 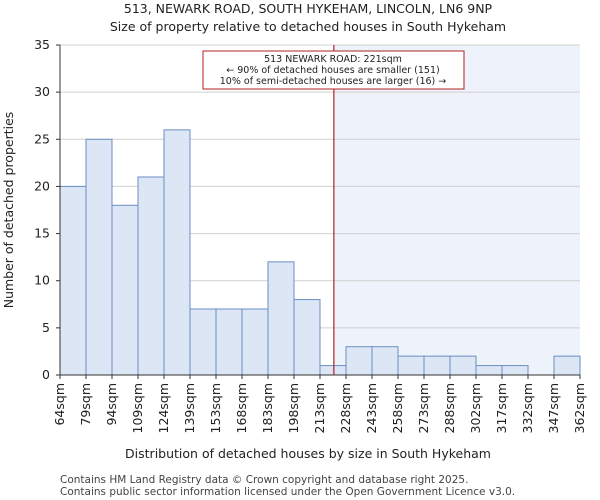 What do you see at coordinates (385, 361) in the screenshot?
I see `bar-243sqm` at bounding box center [385, 361].